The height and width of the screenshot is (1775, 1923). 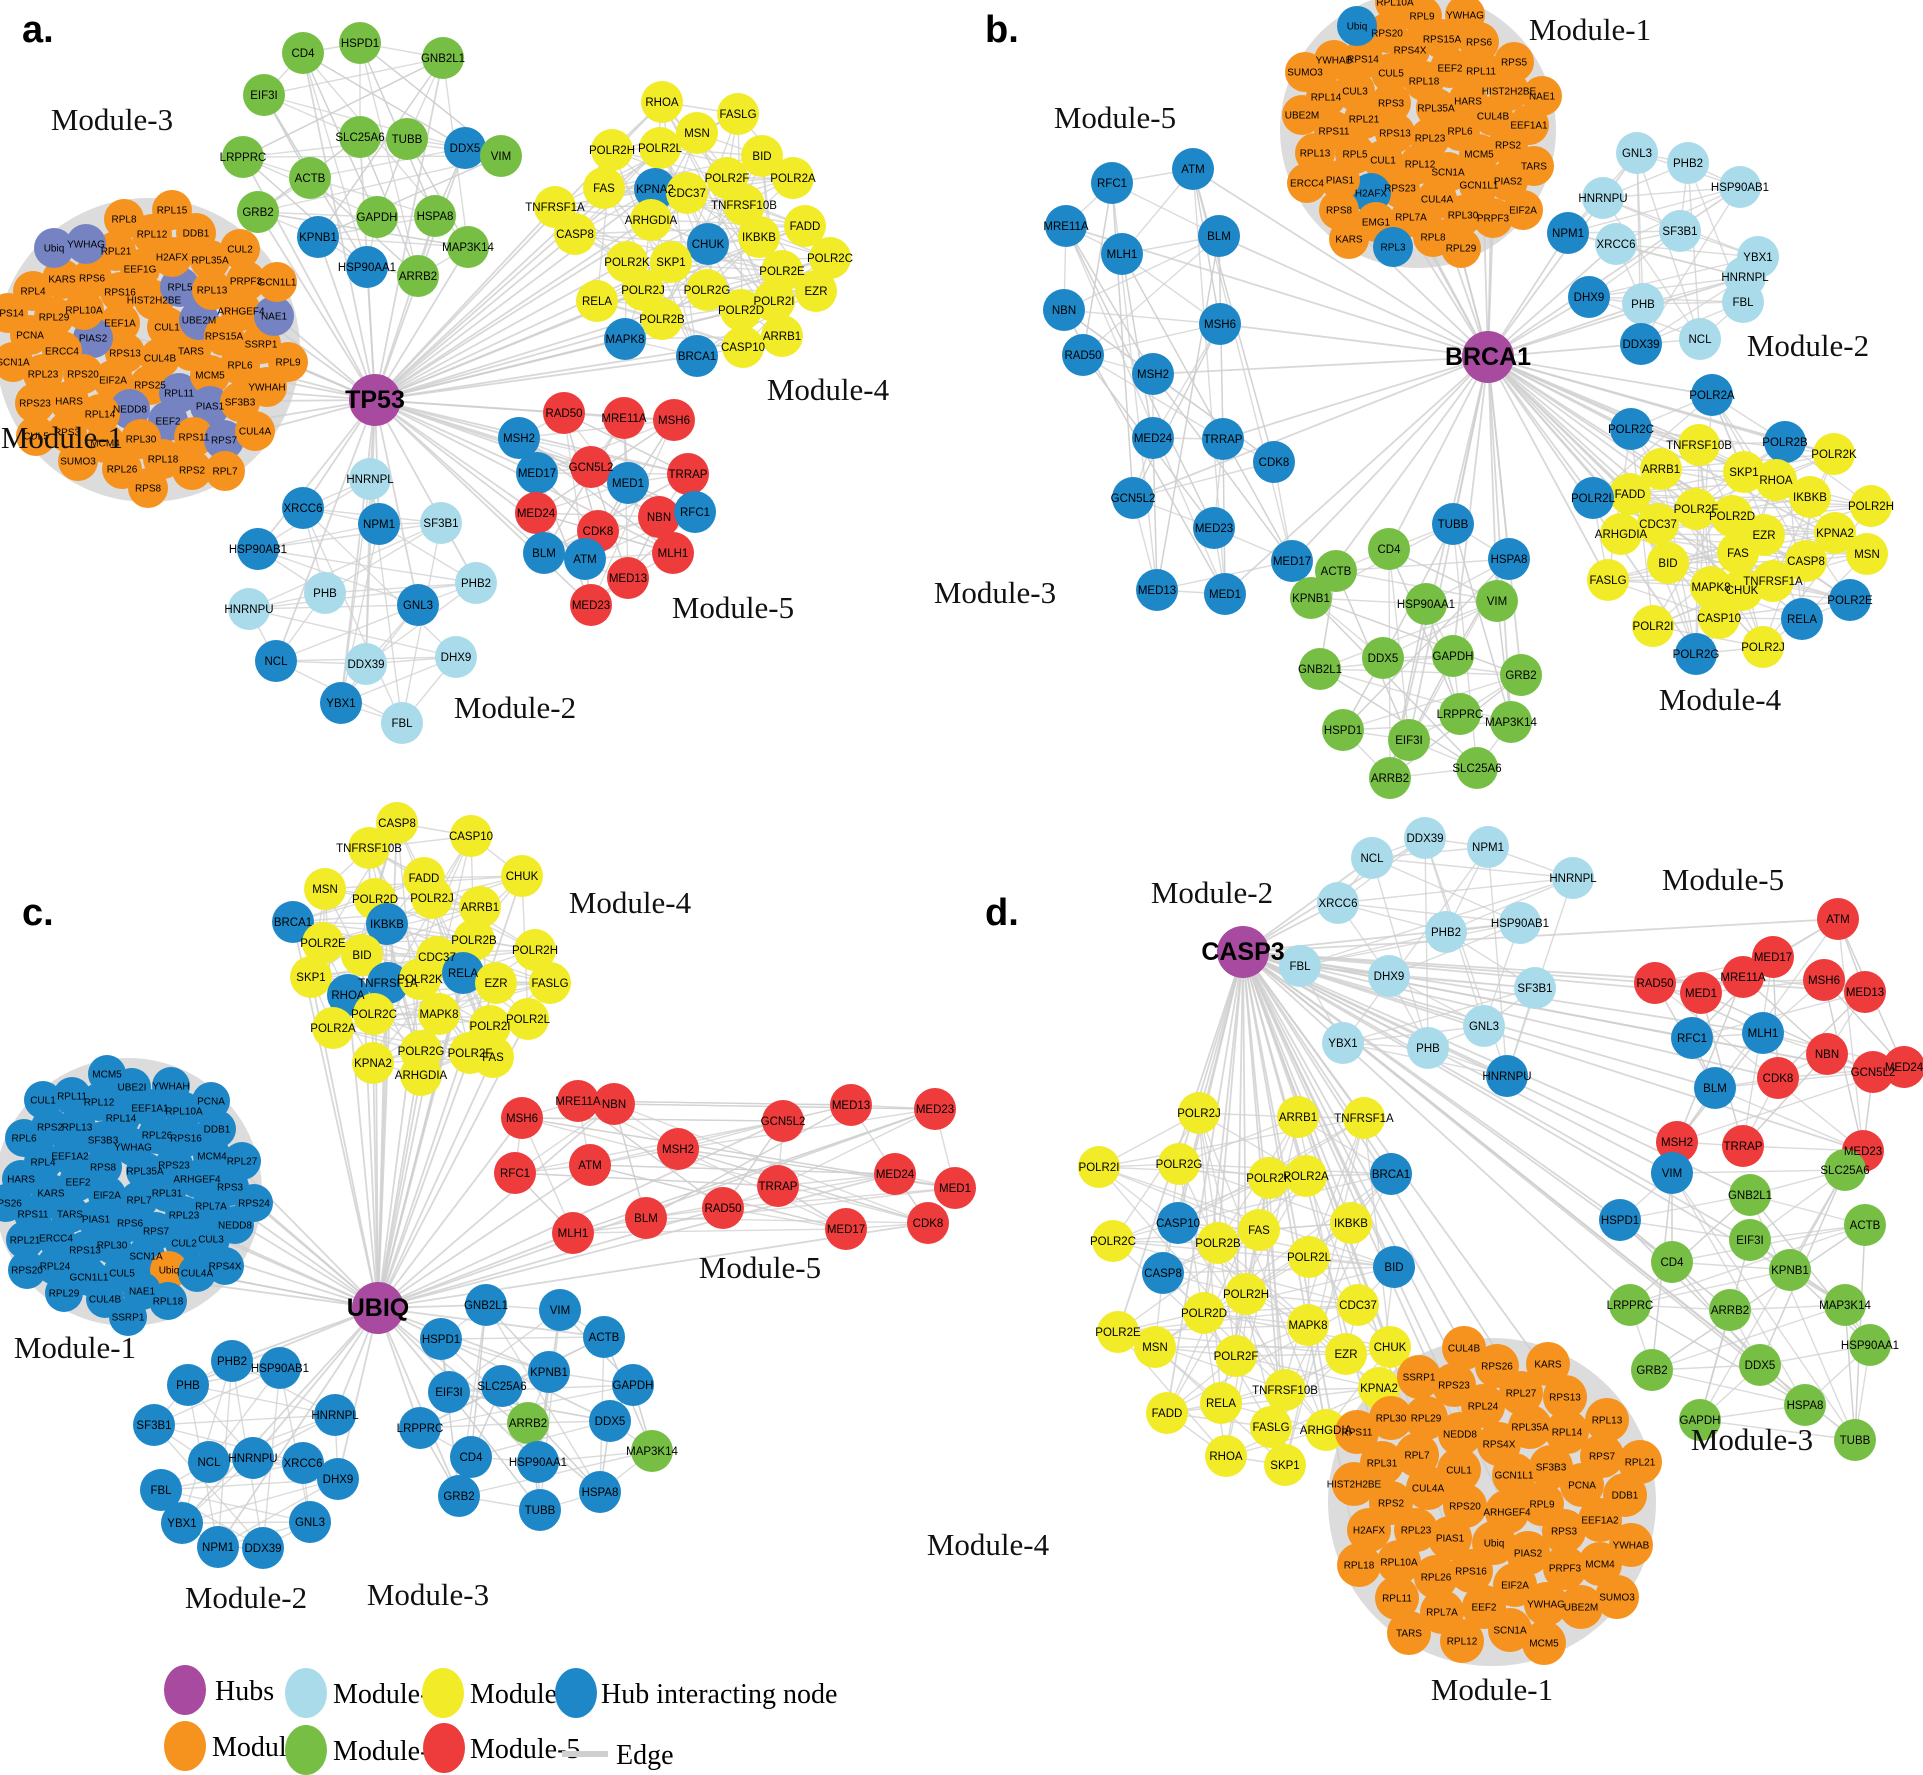 I want to click on node-FAS, so click(x=604, y=188).